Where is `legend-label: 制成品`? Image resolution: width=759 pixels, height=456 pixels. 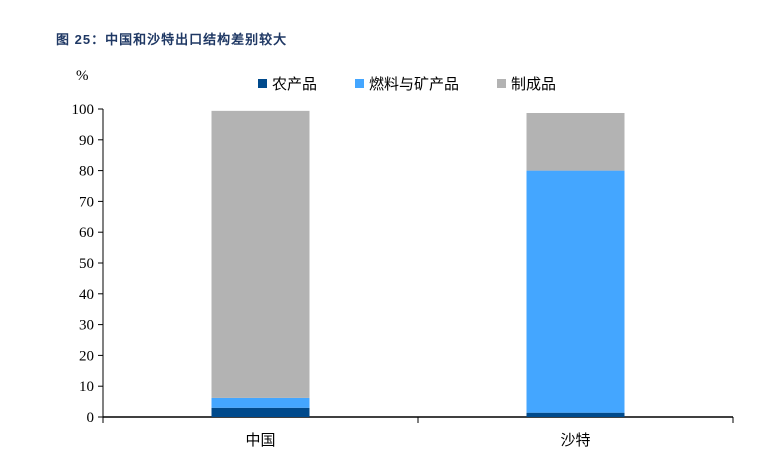
legend-label: 制成品 is located at coordinates (533, 84).